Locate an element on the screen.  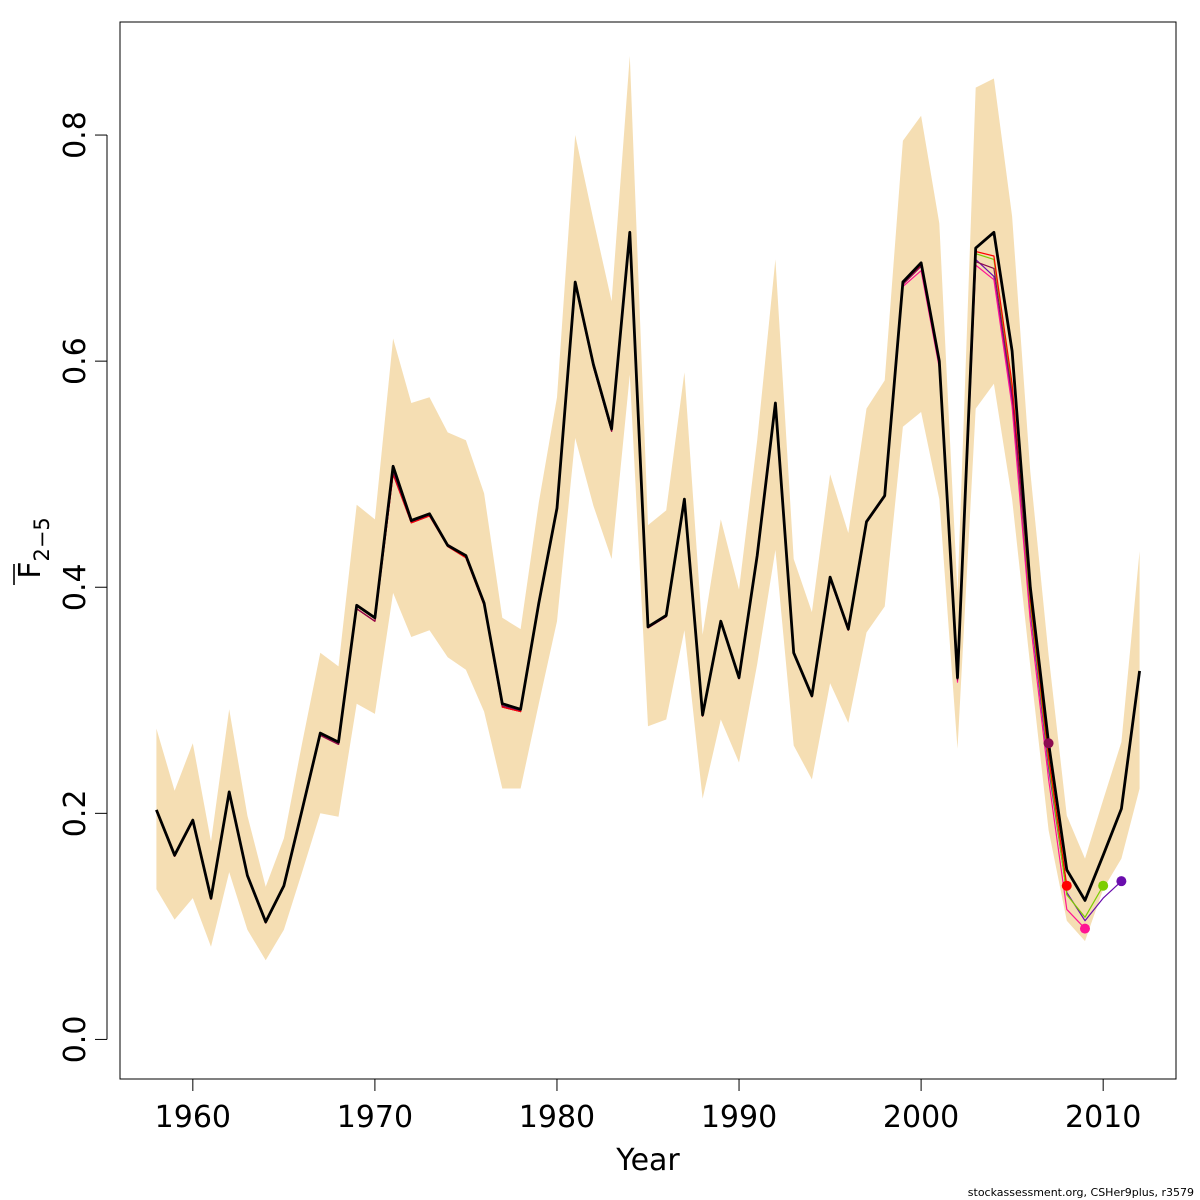
x-tick-label: 1980 is located at coordinates (557, 1117).